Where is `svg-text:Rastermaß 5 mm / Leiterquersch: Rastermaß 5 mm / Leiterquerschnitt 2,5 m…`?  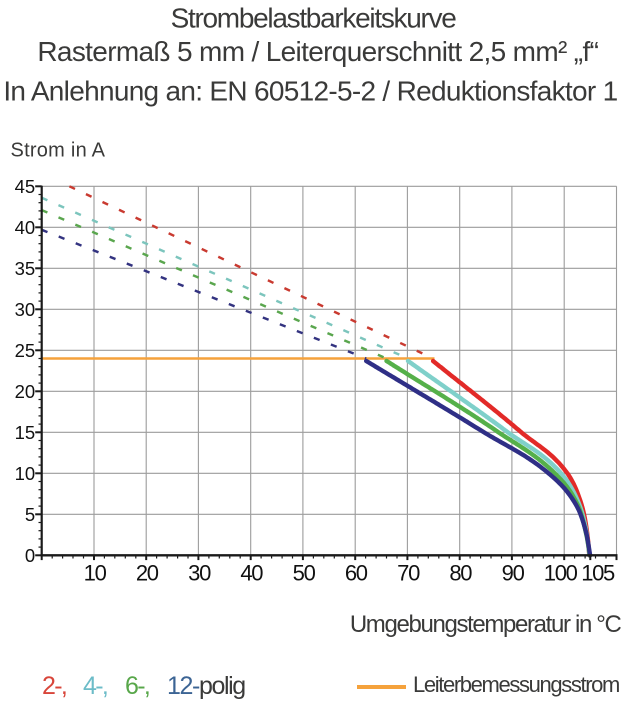
svg-text:Rastermaß 5 mm / Leiterquersch: Rastermaß 5 mm / Leiterquerschnitt 2,5 m… is located at coordinates (317, 51).